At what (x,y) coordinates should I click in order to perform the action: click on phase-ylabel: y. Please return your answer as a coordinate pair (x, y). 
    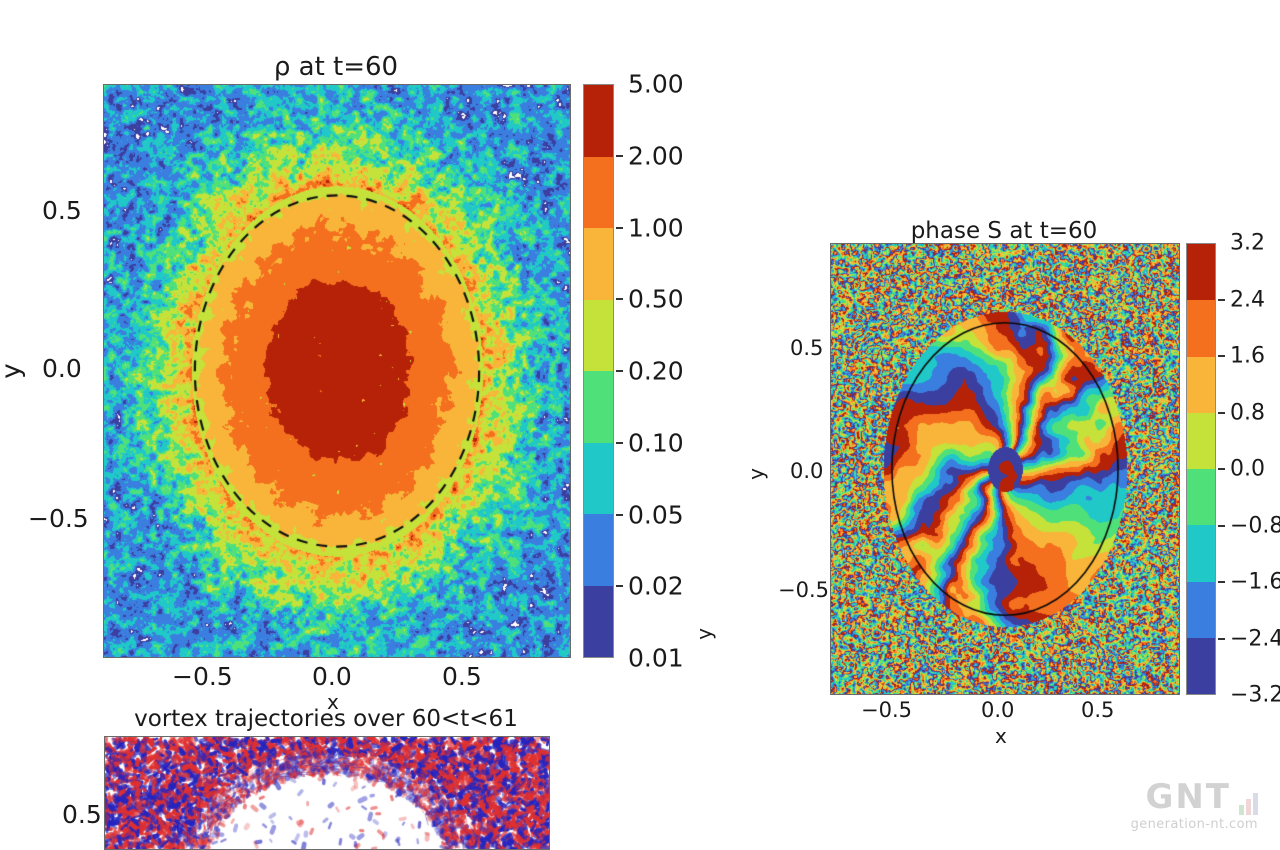
    Looking at the image, I should click on (755, 474).